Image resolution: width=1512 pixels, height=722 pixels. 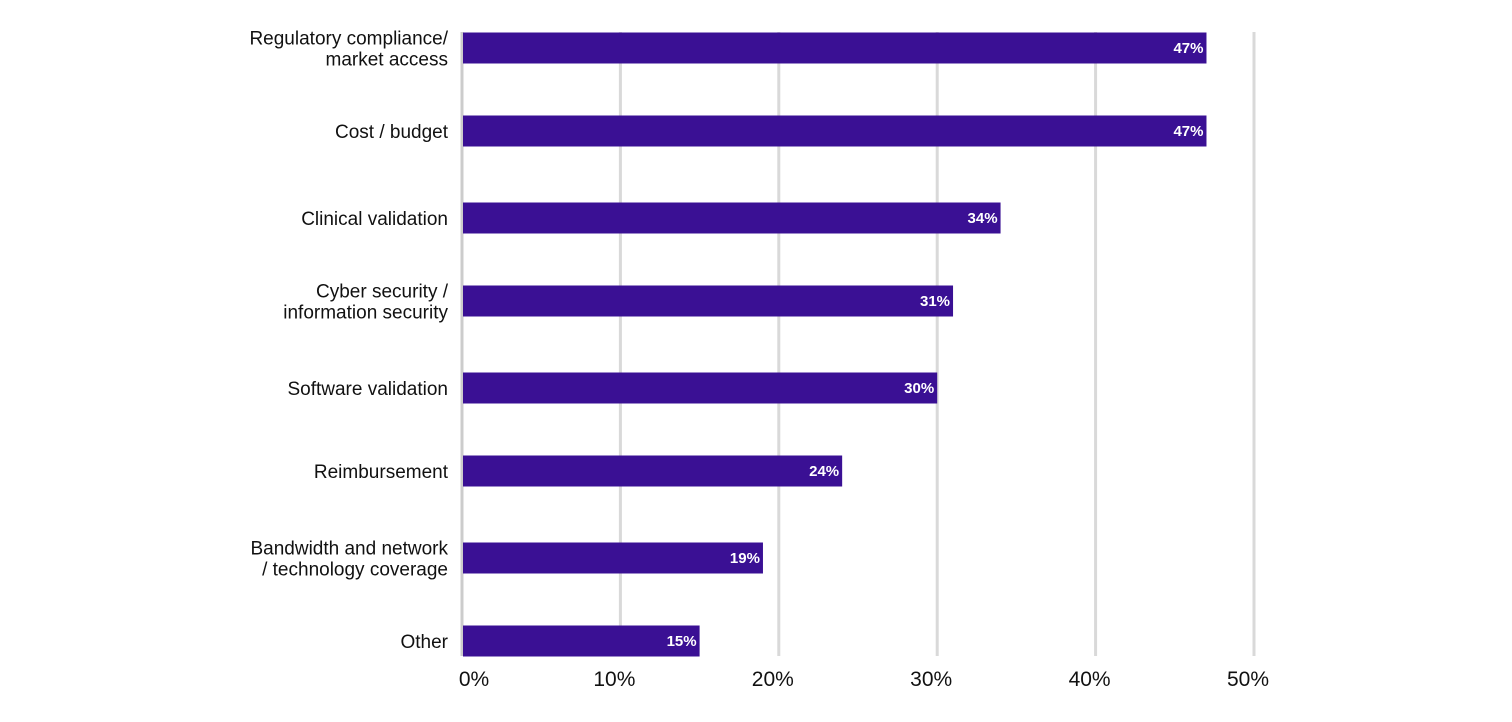 What do you see at coordinates (424, 642) in the screenshot?
I see `category-label: Other` at bounding box center [424, 642].